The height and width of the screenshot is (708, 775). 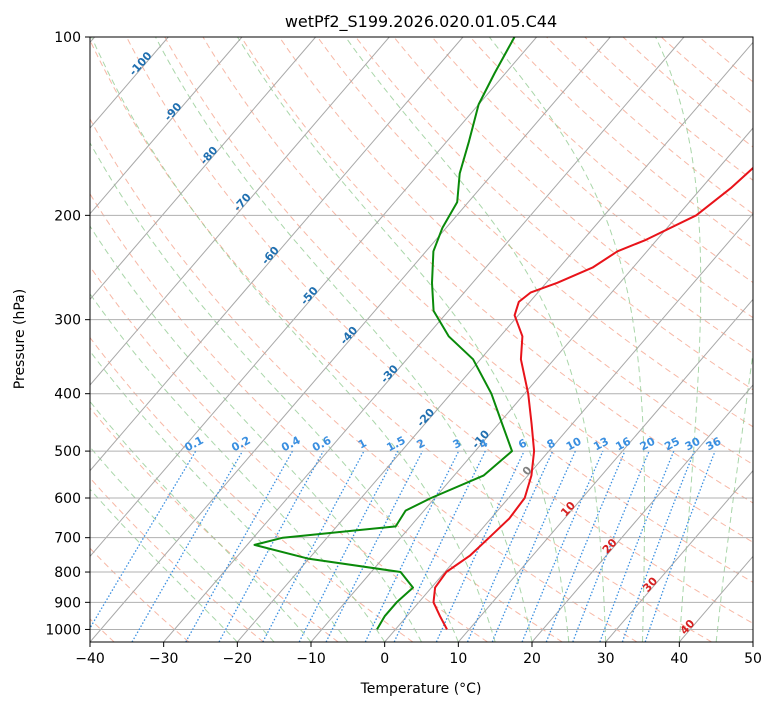 I want to click on x-tick-label: −20, so click(x=238, y=659).